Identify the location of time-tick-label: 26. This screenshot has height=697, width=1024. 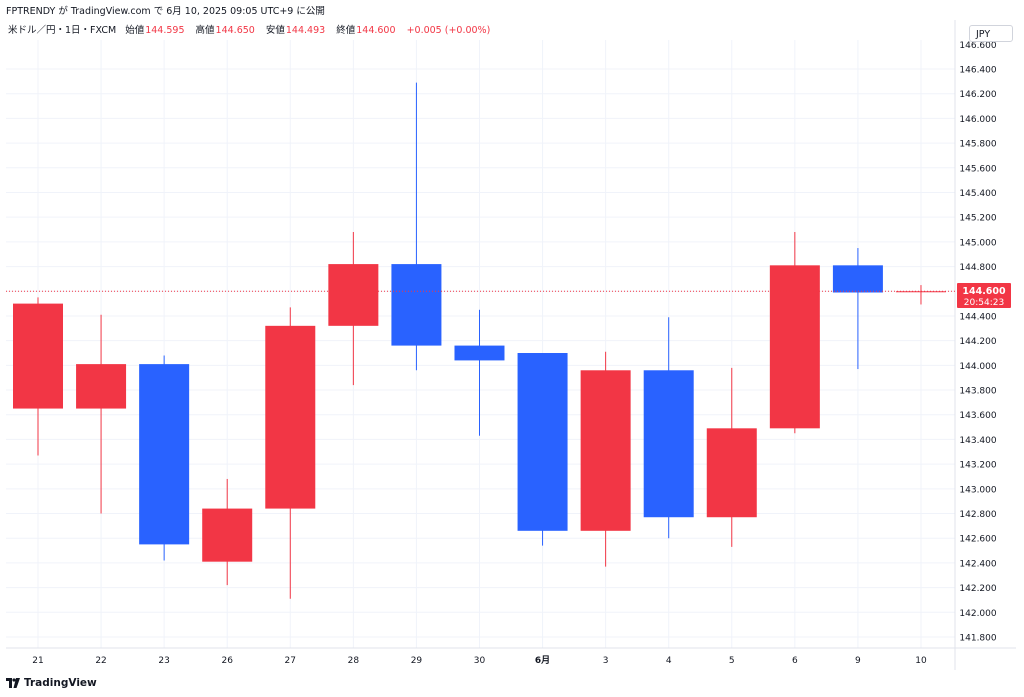
(227, 661).